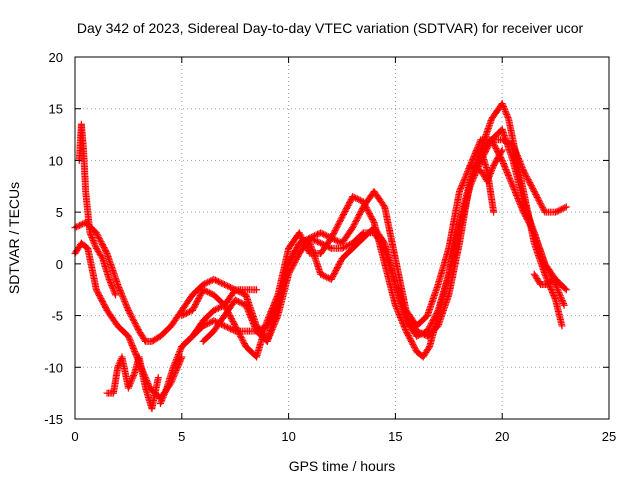 This screenshot has height=480, width=640. Describe the element at coordinates (609, 436) in the screenshot. I see `x-tick-label: 25` at that location.